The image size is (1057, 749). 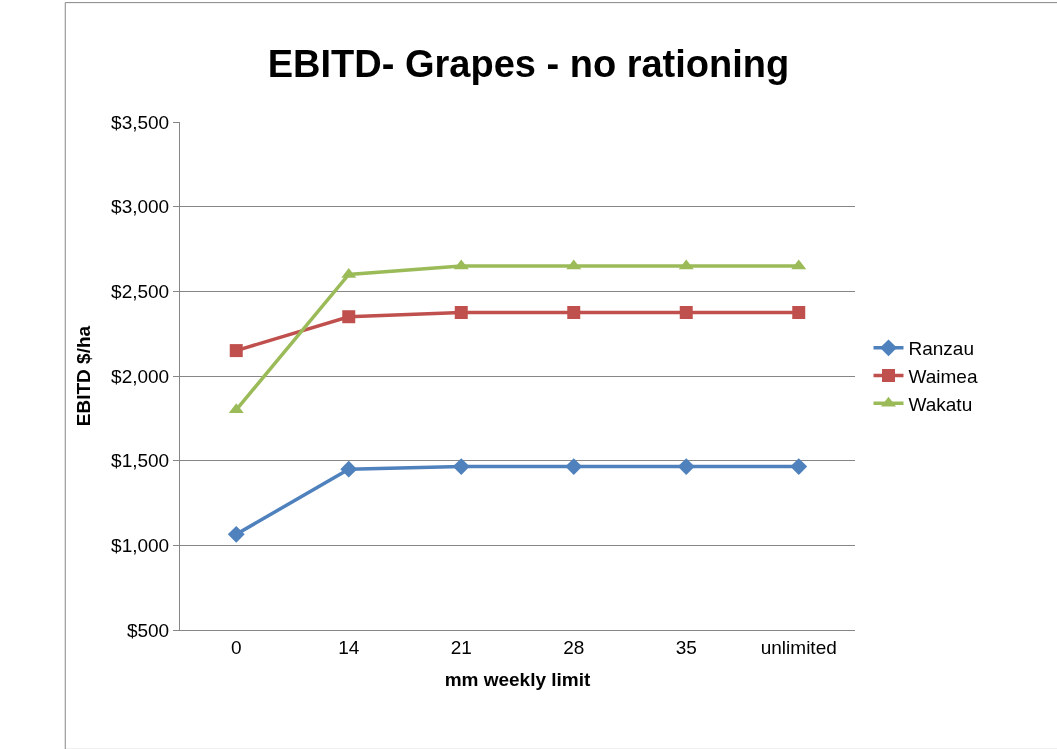 What do you see at coordinates (83, 376) in the screenshot?
I see `y-axis-title: EBITD $/ha` at bounding box center [83, 376].